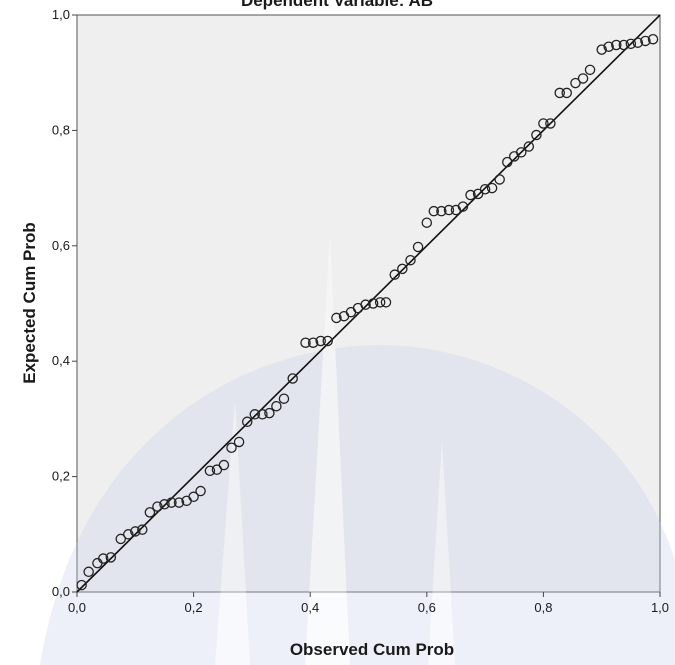 This screenshot has height=665, width=675. What do you see at coordinates (194, 607) in the screenshot?
I see `x-tick-label: 0,2` at bounding box center [194, 607].